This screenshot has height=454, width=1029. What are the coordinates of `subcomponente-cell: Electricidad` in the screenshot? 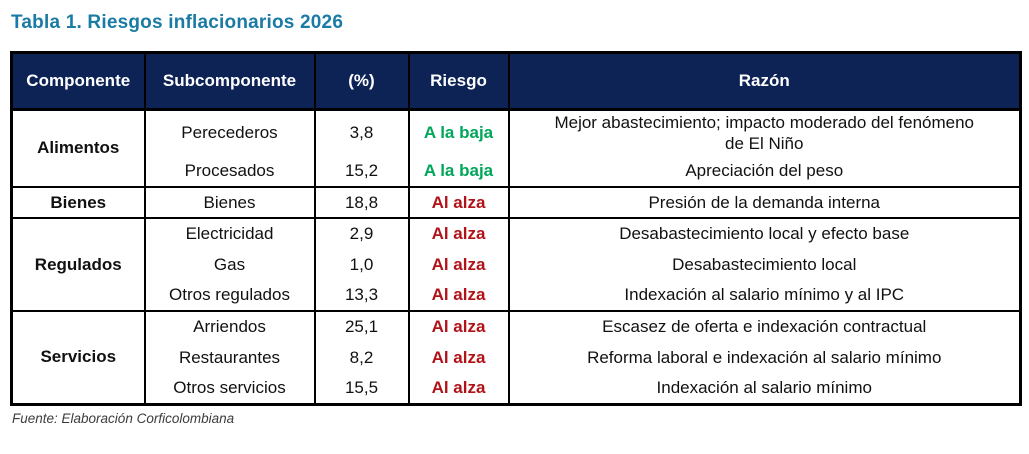 It's located at (229, 233).